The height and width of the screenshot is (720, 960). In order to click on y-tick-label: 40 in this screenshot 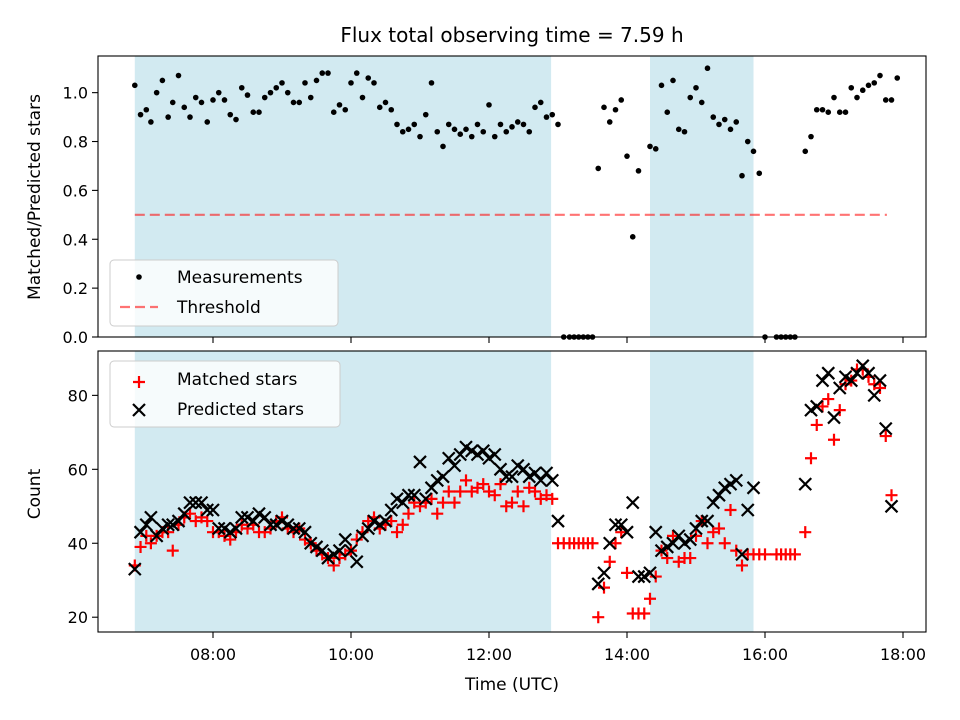, I will do `click(78, 543)`.